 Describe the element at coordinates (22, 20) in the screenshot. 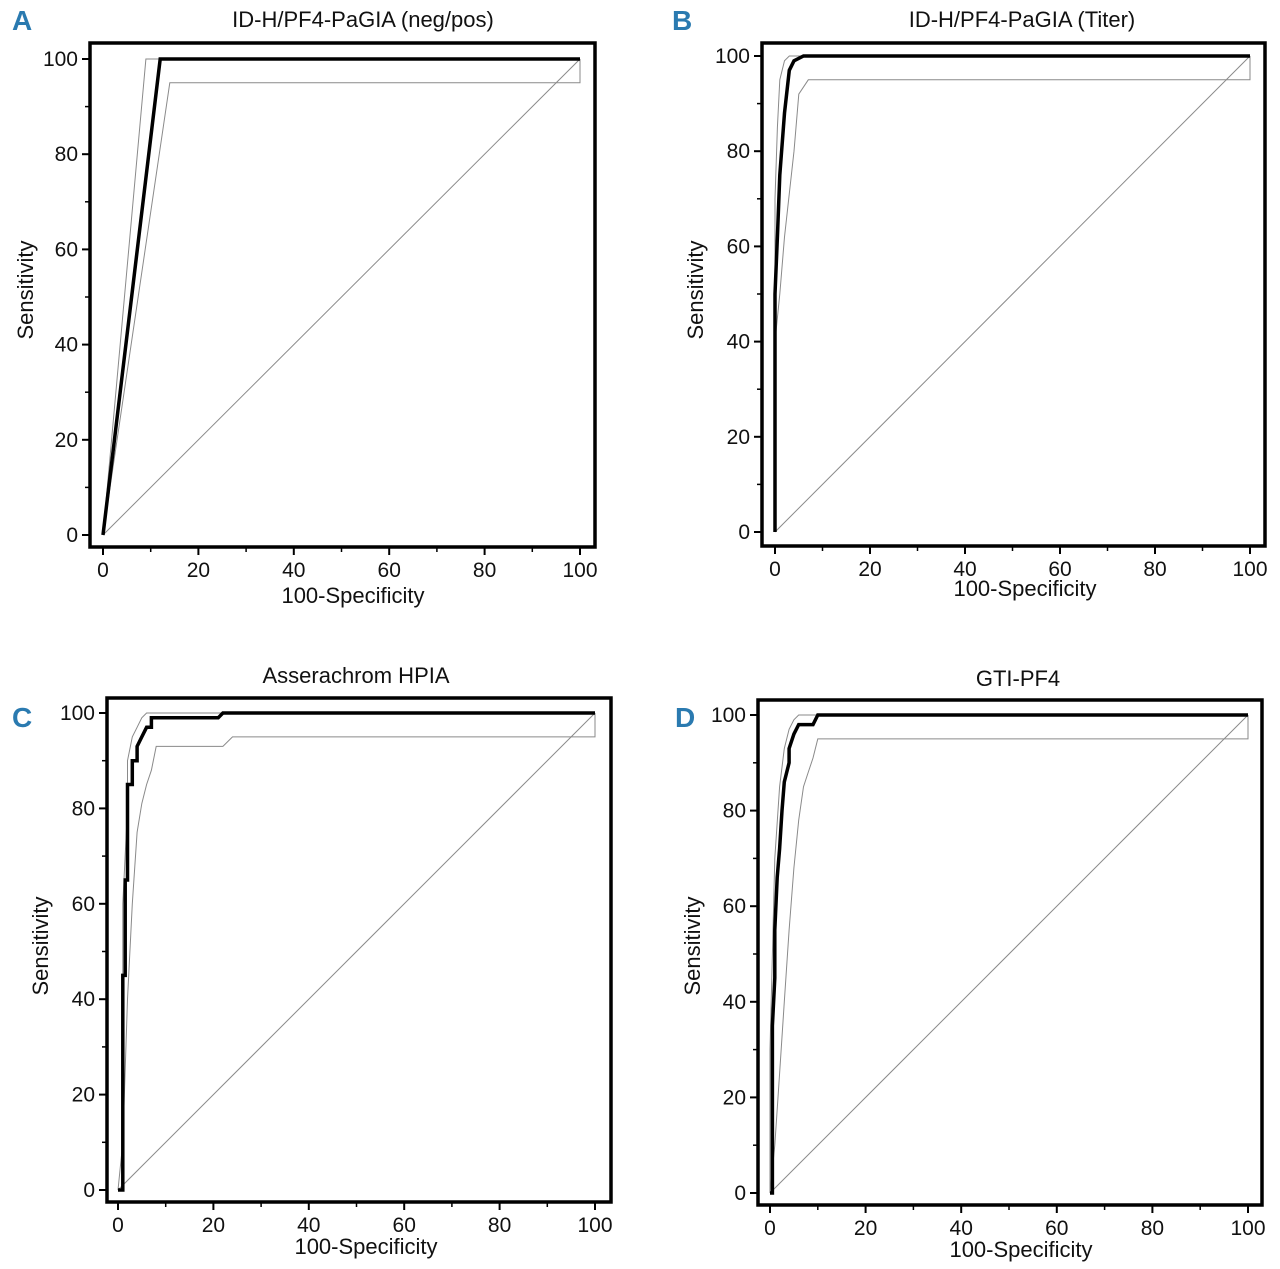

I see `panel-letter: A` at that location.